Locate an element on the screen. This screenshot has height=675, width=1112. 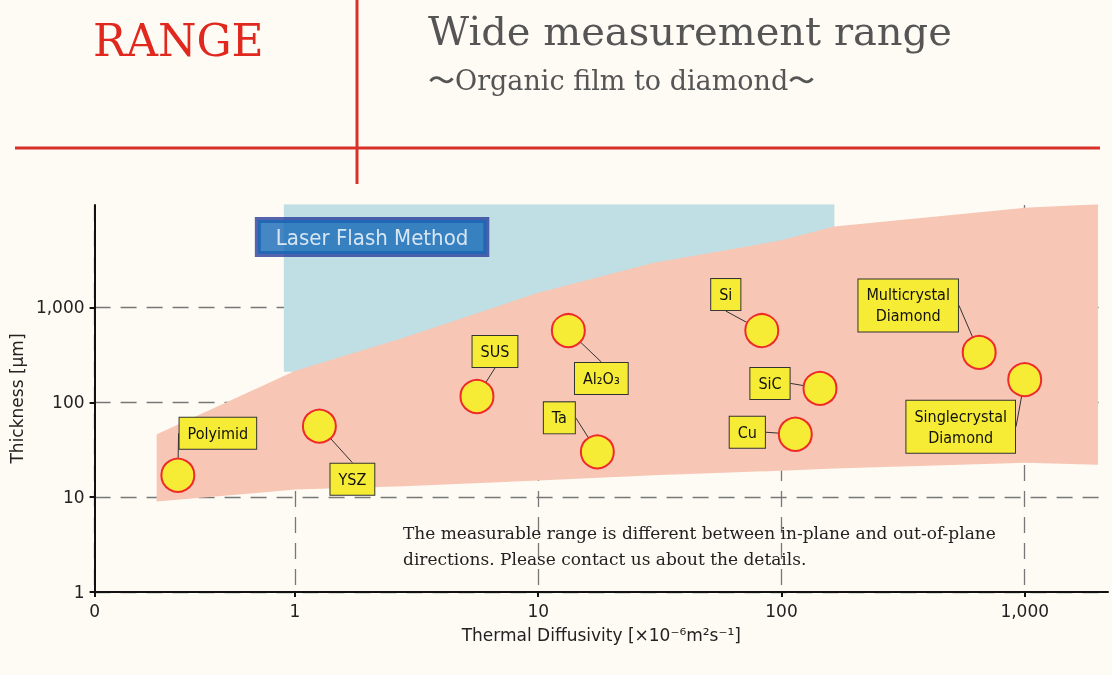
y-tick-label: 10 is located at coordinates (73, 497).